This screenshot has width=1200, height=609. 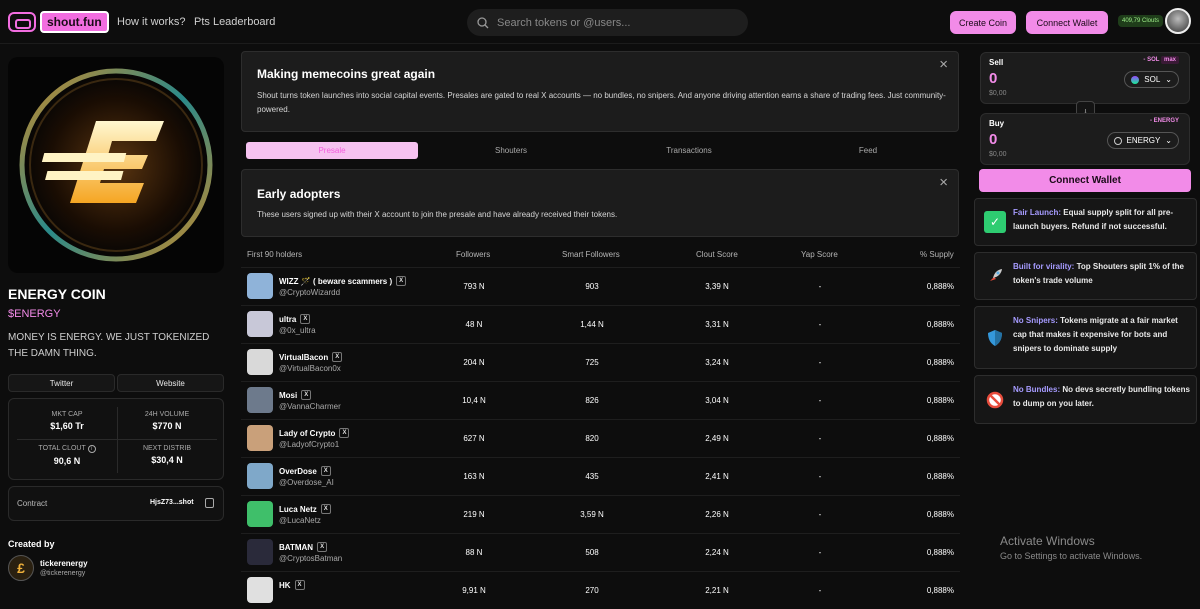 What do you see at coordinates (300, 520) in the screenshot?
I see `holder-handle: @LucaNetz` at bounding box center [300, 520].